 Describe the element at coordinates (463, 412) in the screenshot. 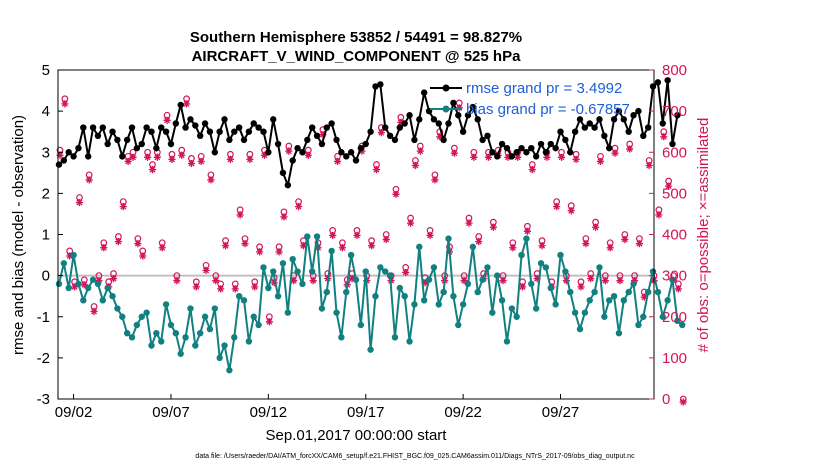

I see `x-tick-label: 09/22` at that location.